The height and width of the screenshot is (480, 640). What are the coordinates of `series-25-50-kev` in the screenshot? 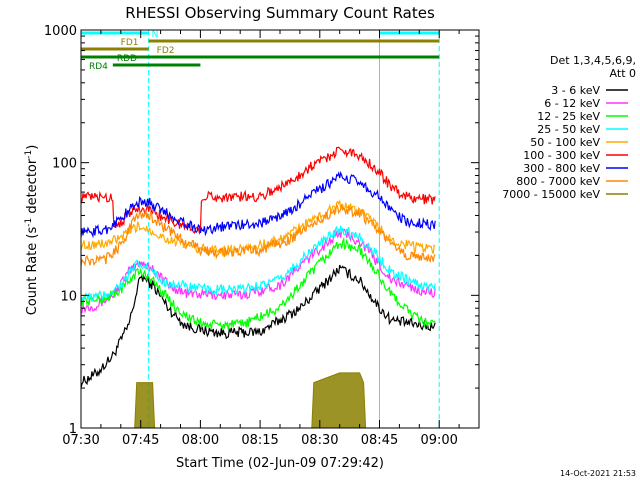 It's located at (258, 264).